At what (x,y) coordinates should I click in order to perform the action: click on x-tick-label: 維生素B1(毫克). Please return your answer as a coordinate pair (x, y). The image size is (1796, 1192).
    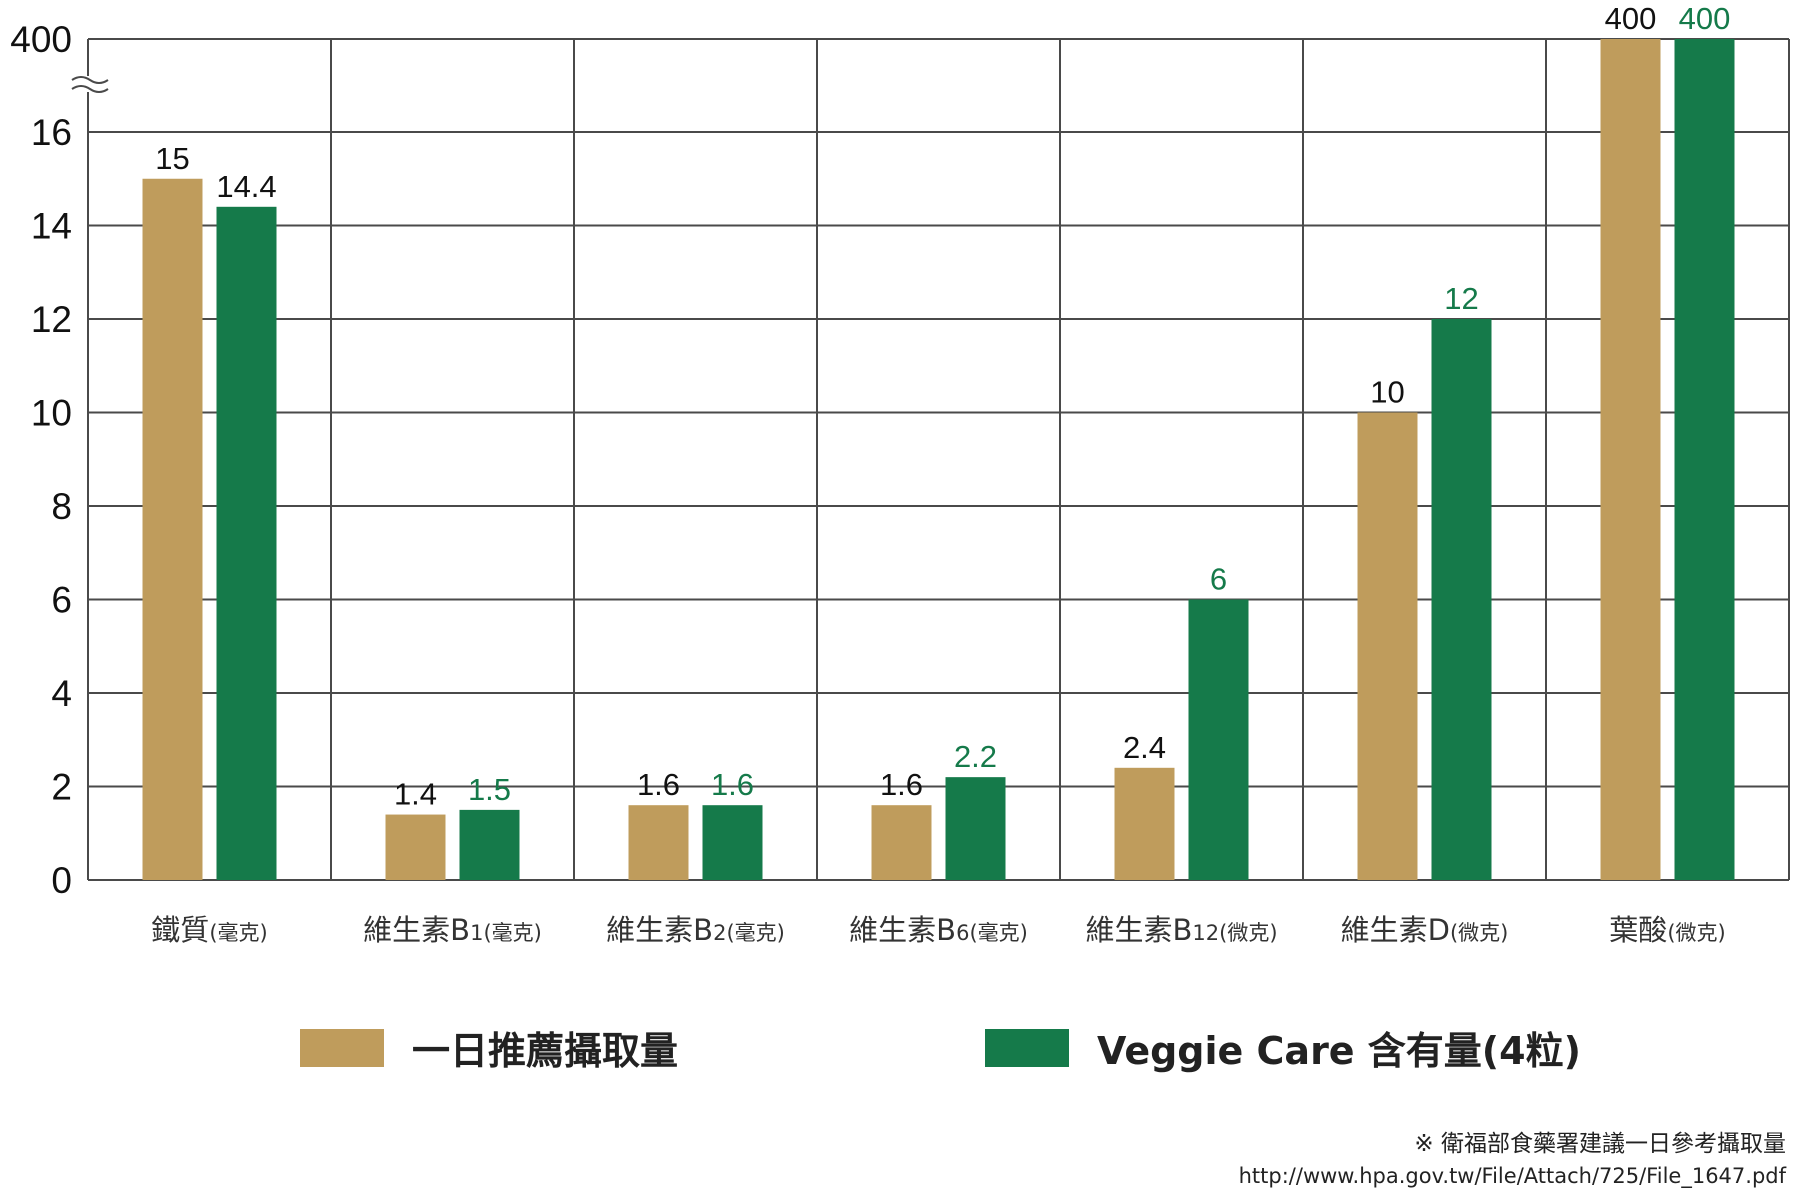
    Looking at the image, I should click on (452, 930).